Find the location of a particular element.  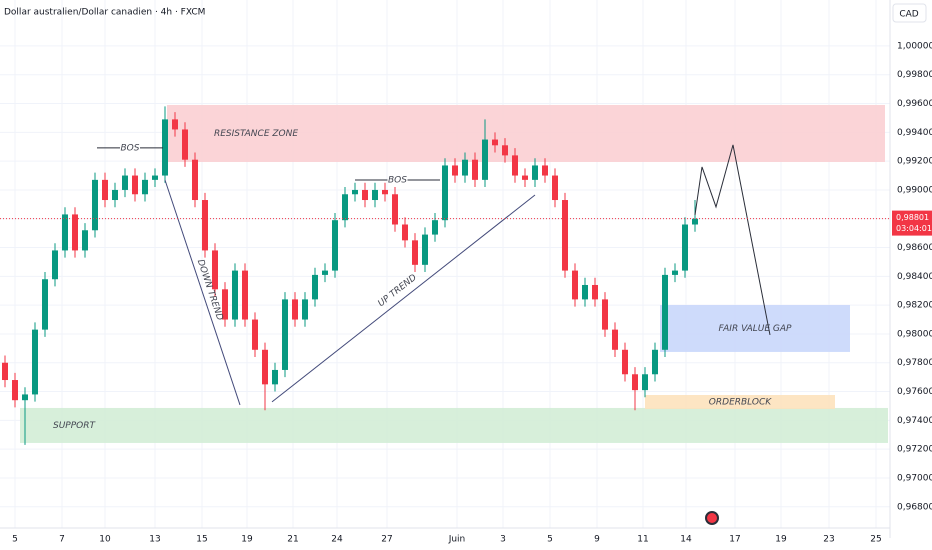

x-tick-label: 25 is located at coordinates (875, 540).